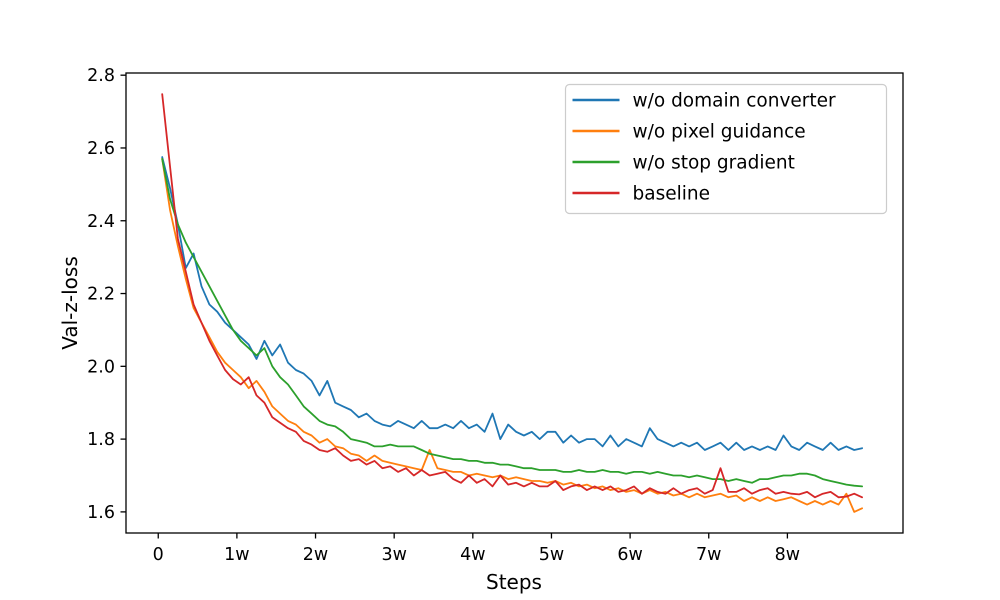  What do you see at coordinates (236, 555) in the screenshot?
I see `x-tick-label: 1w` at bounding box center [236, 555].